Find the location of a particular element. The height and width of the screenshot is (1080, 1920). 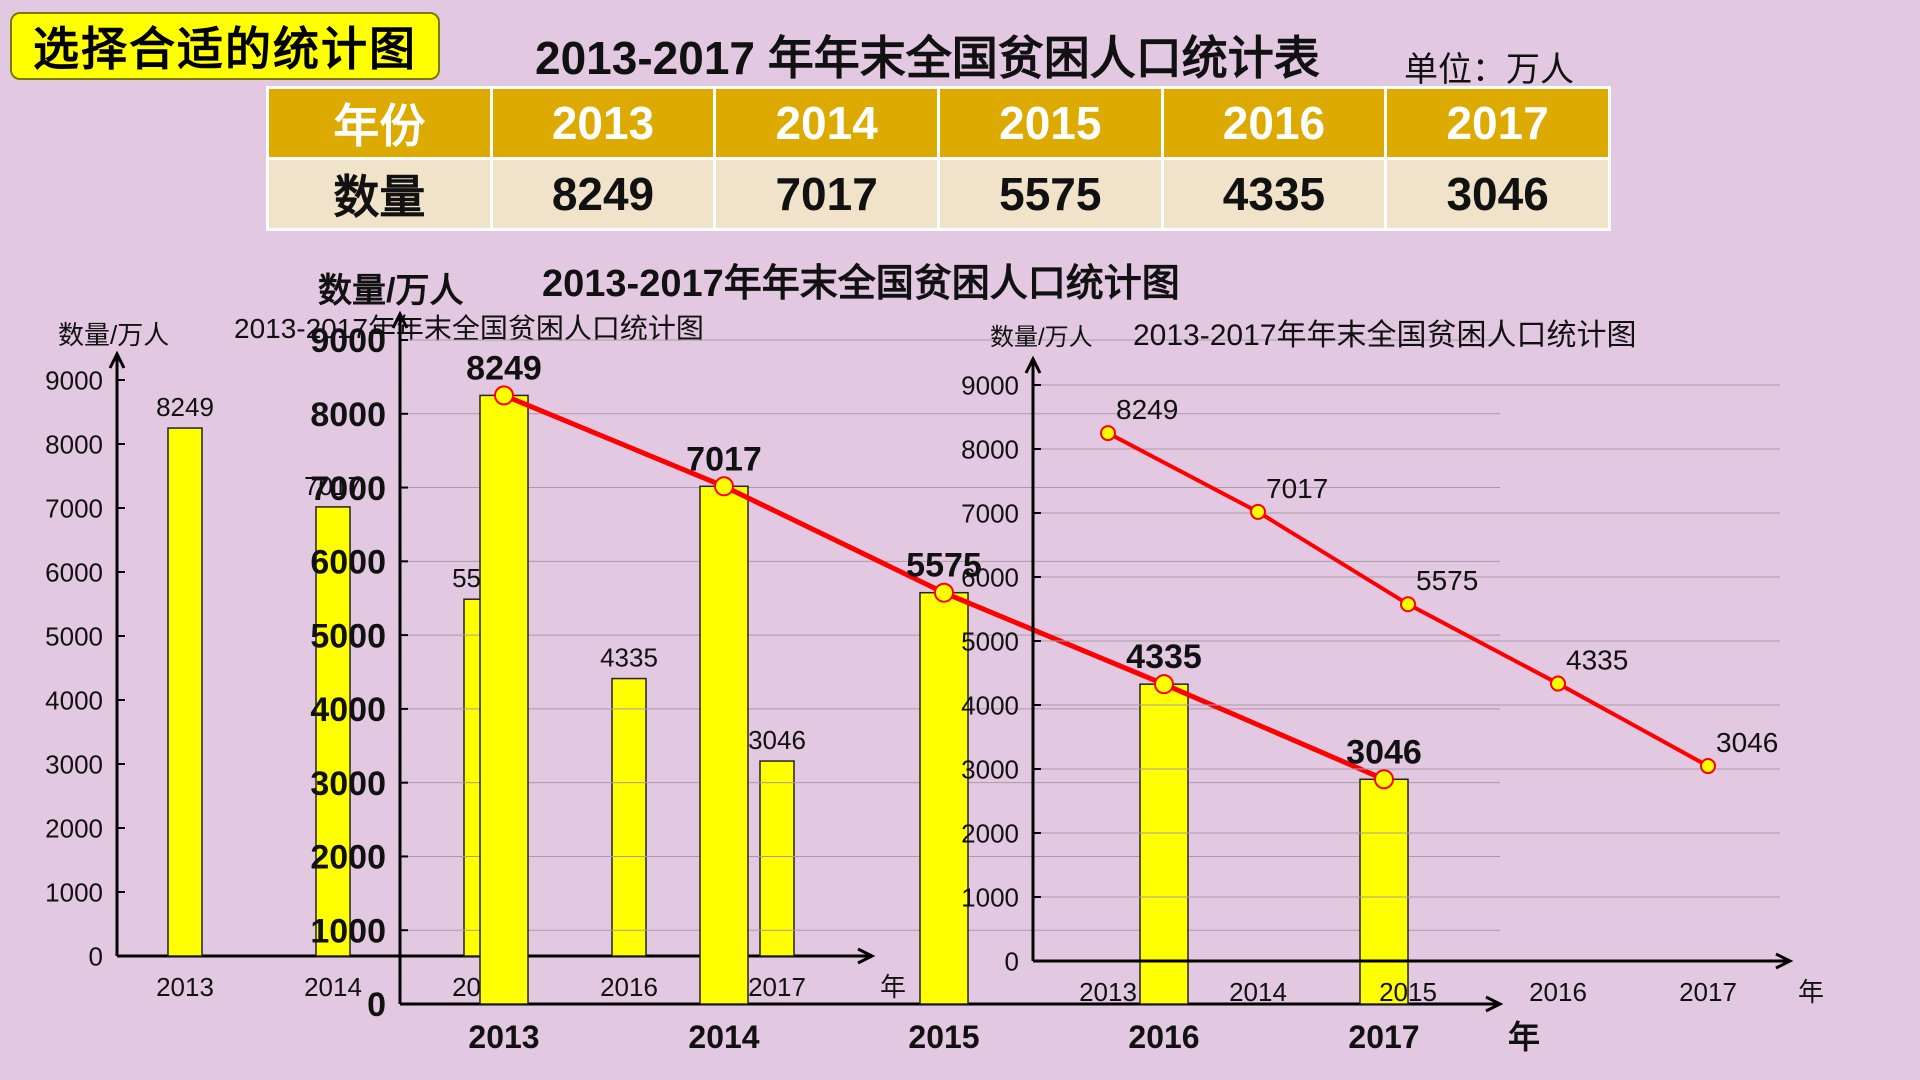

table-value-cell: 5575 is located at coordinates (1050, 194).